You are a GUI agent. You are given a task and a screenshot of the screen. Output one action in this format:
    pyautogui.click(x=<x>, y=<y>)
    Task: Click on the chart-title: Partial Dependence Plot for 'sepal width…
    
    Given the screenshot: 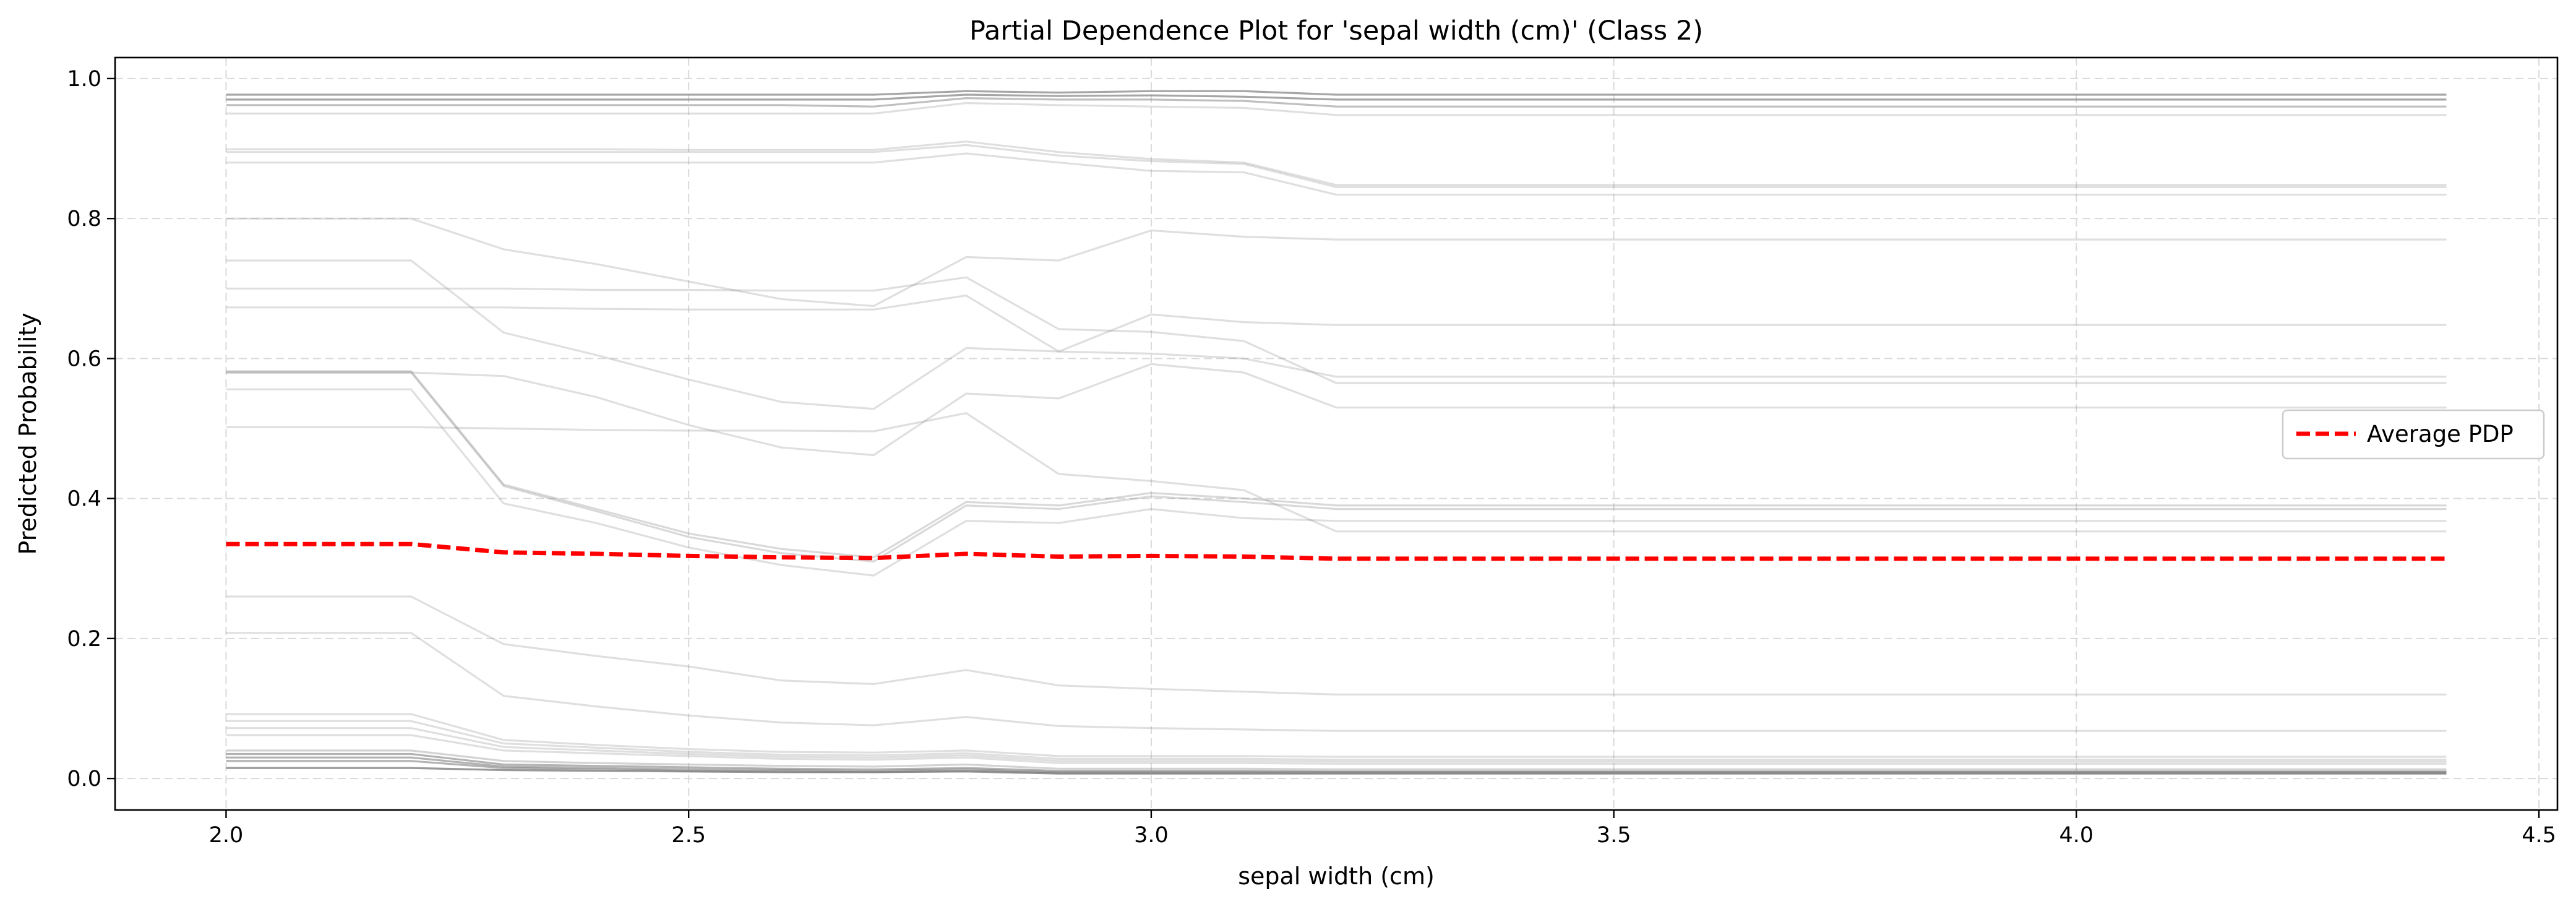 What is the action you would take?
    pyautogui.click(x=1336, y=30)
    